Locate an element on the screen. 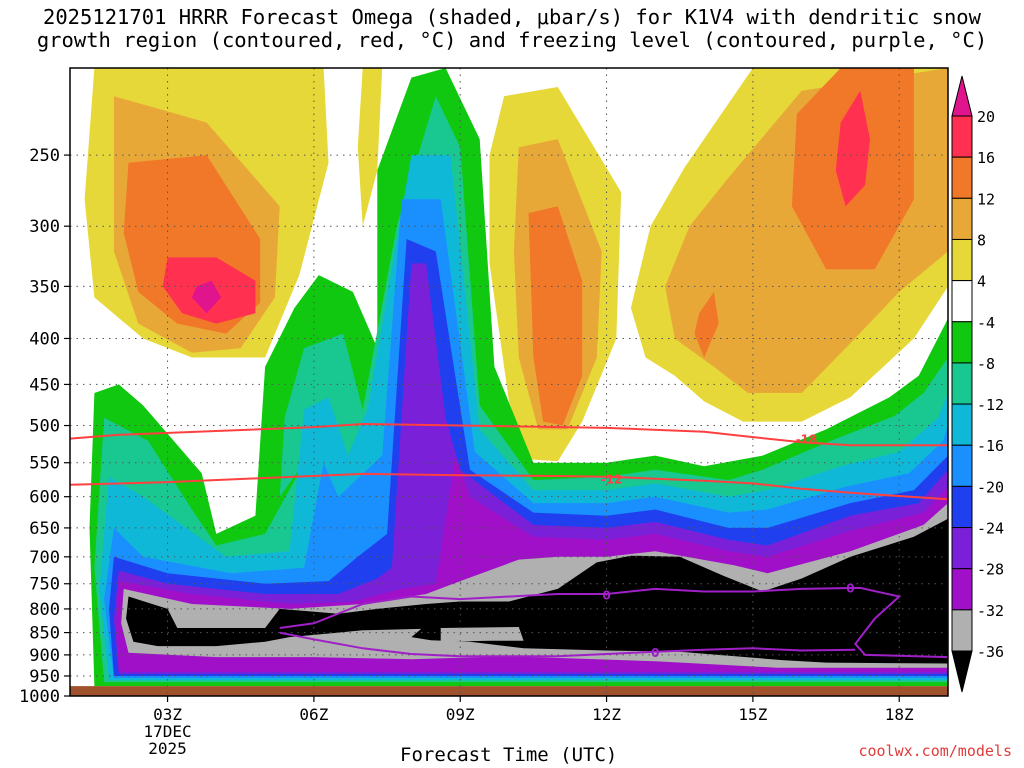 The width and height of the screenshot is (1024, 768). y-tick-label: 850 is located at coordinates (44, 634).